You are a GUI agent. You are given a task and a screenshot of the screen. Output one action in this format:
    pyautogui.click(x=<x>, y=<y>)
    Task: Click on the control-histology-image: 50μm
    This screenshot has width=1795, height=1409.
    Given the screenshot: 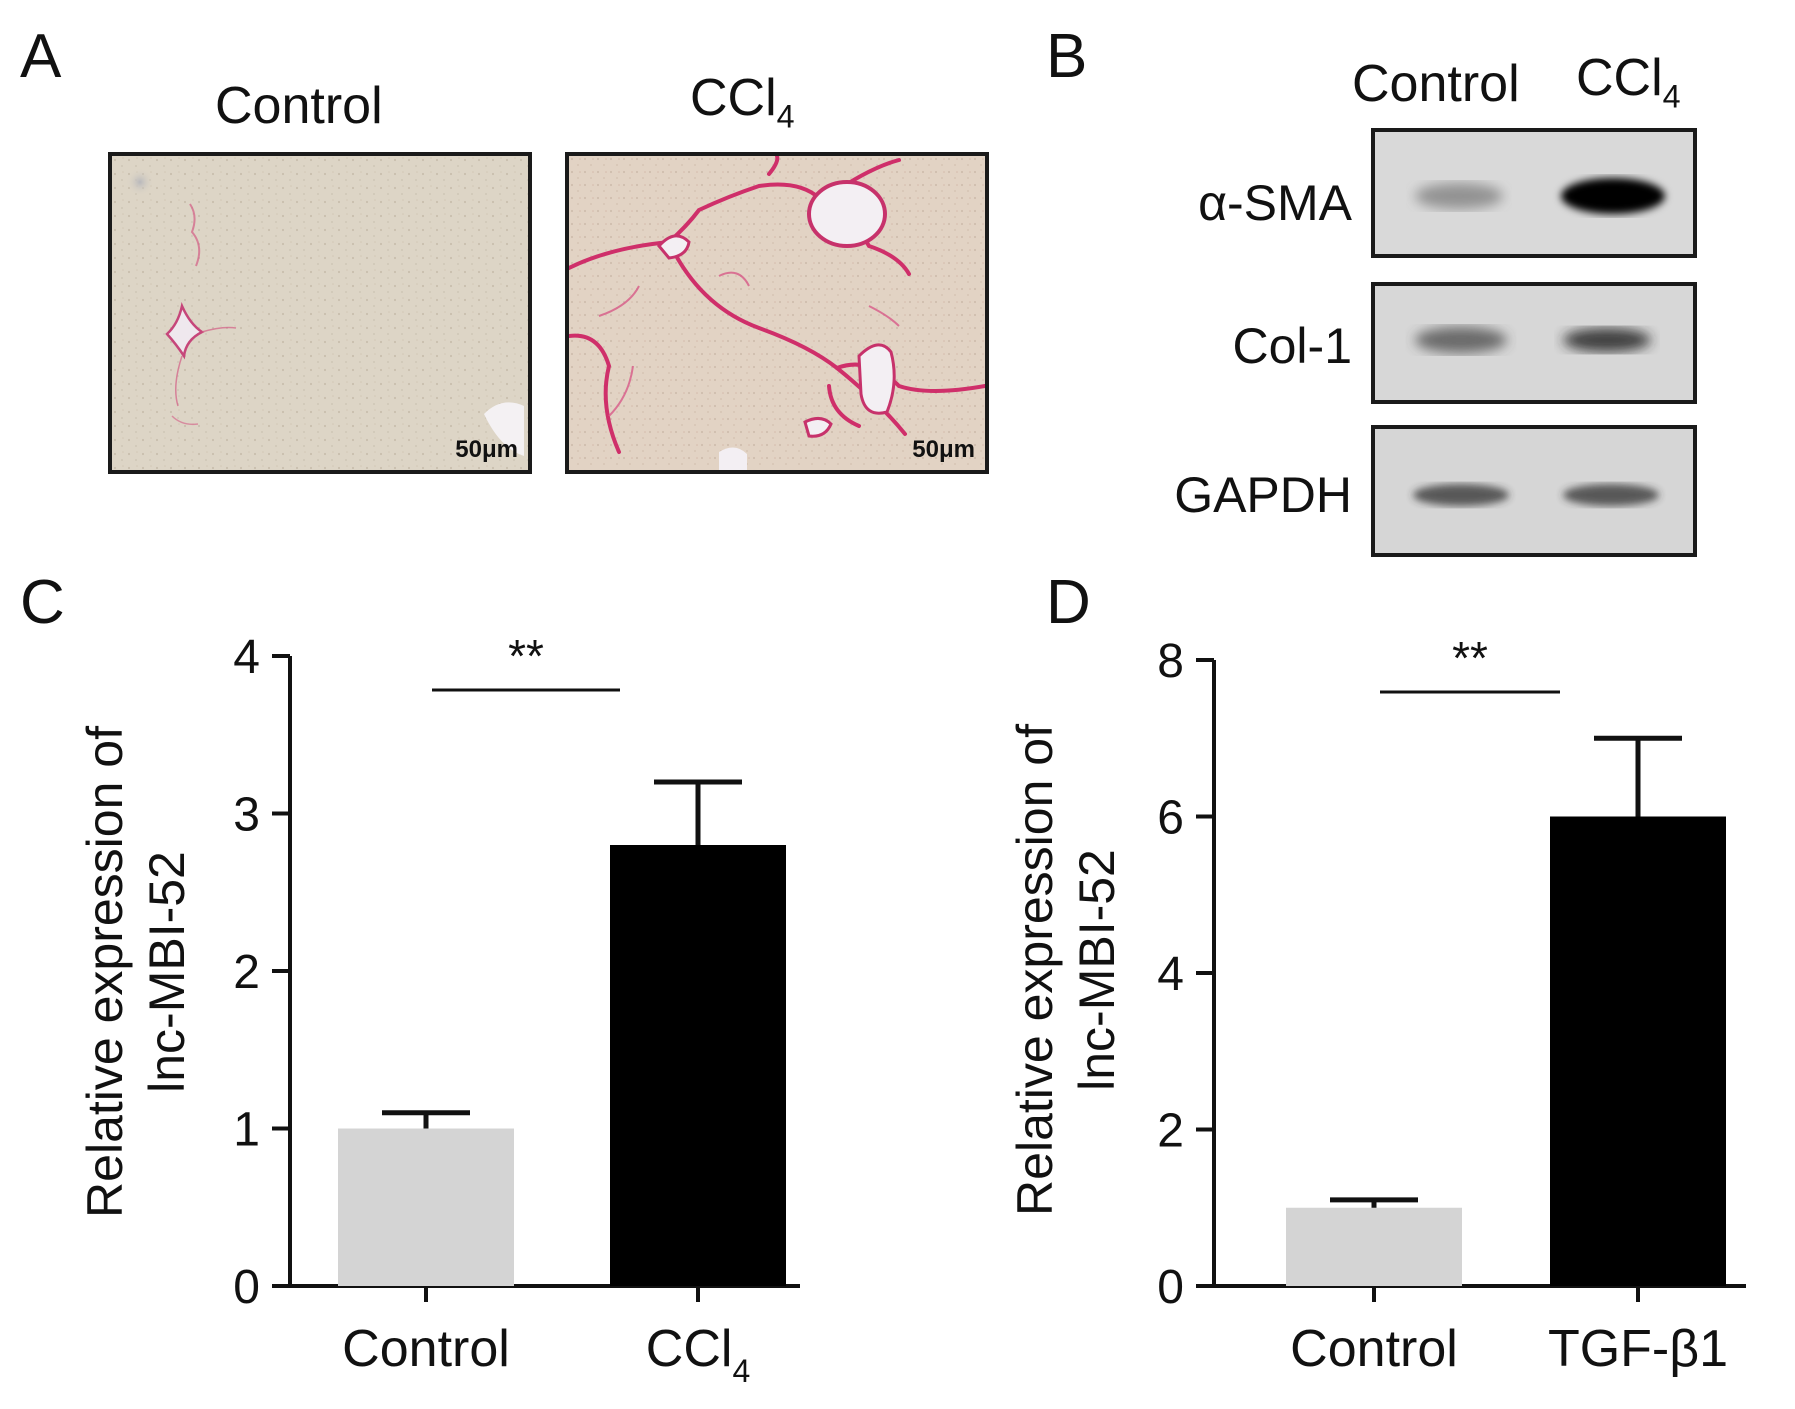 What is the action you would take?
    pyautogui.click(x=320, y=313)
    